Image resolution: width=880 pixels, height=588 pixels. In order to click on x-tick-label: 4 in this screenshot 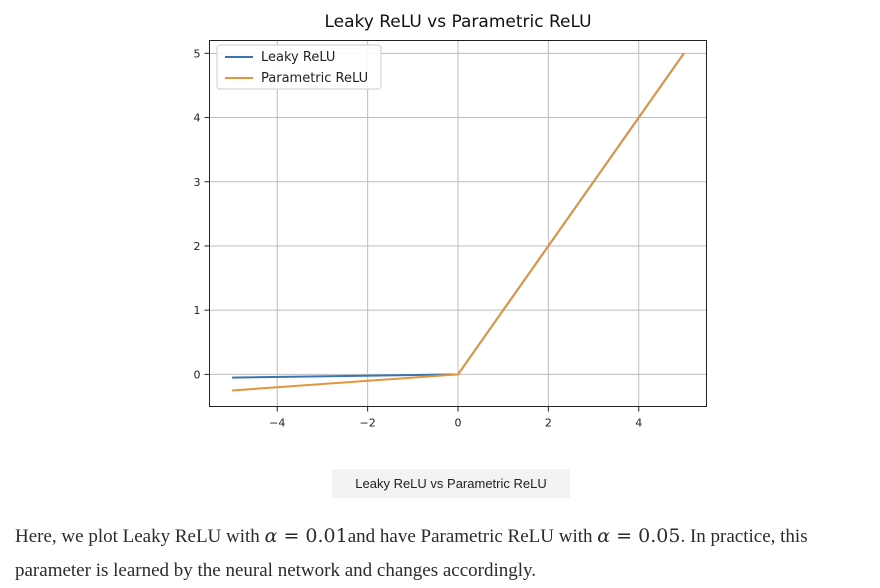, I will do `click(638, 423)`.